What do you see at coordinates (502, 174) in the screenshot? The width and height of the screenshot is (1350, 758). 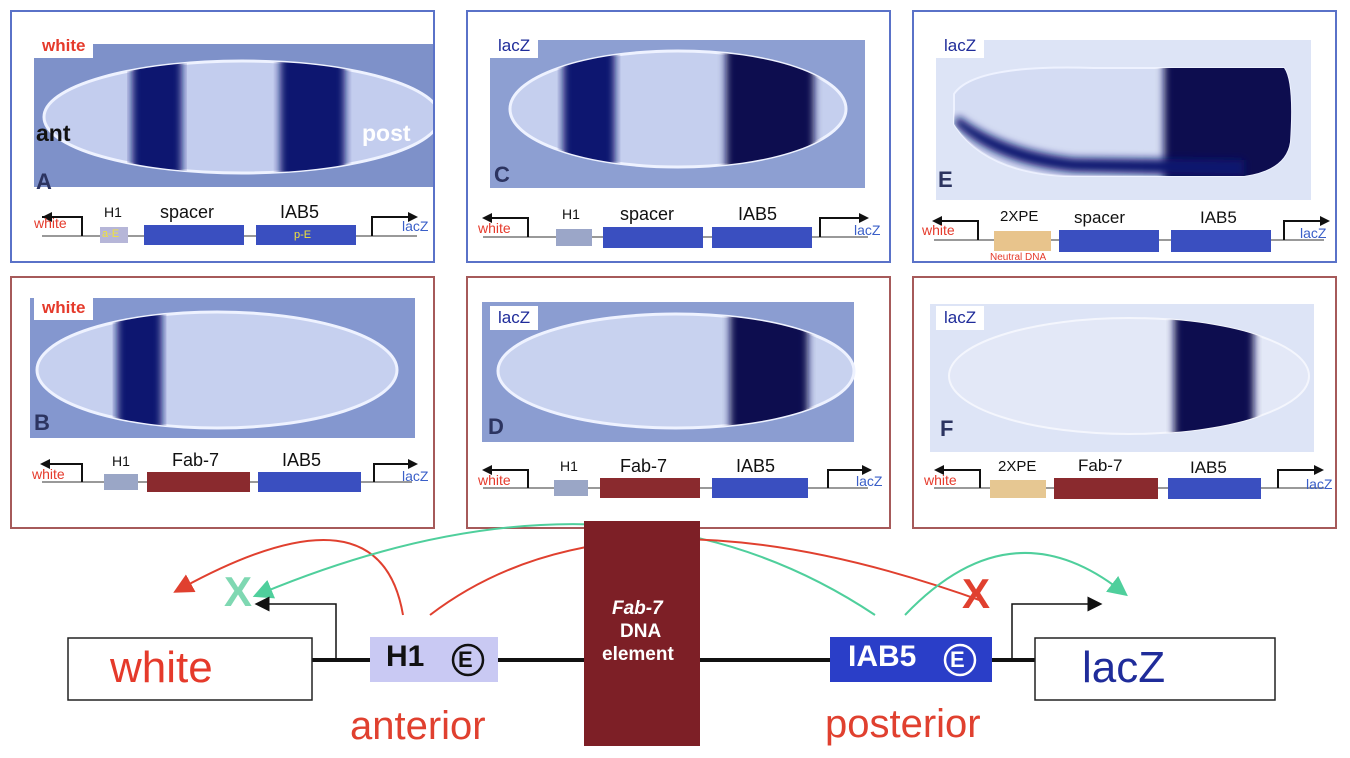 I see `panel-letter: C` at bounding box center [502, 174].